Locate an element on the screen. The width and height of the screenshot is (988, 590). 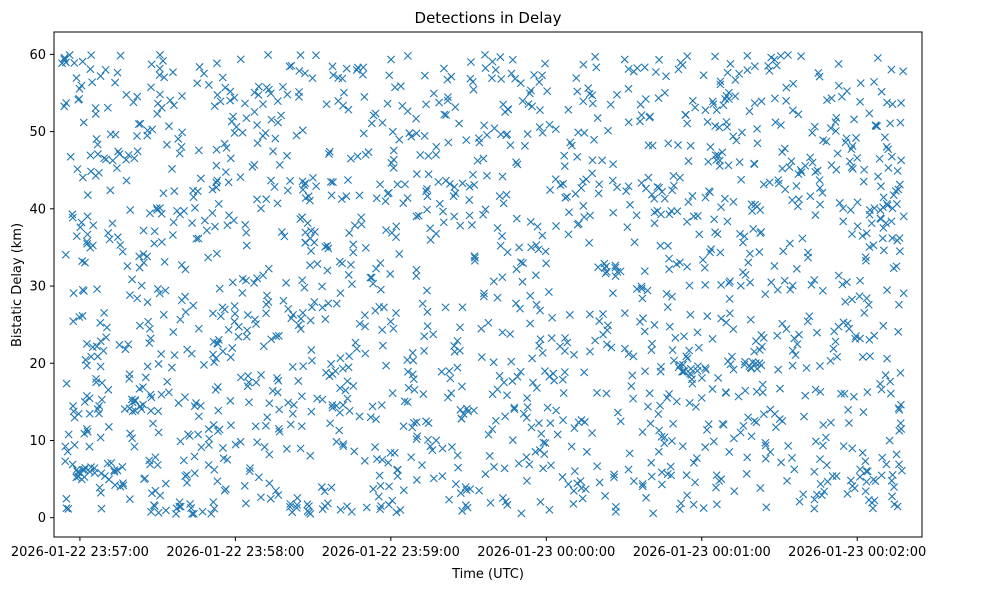
y-tick-label: 10 is located at coordinates (37, 441).